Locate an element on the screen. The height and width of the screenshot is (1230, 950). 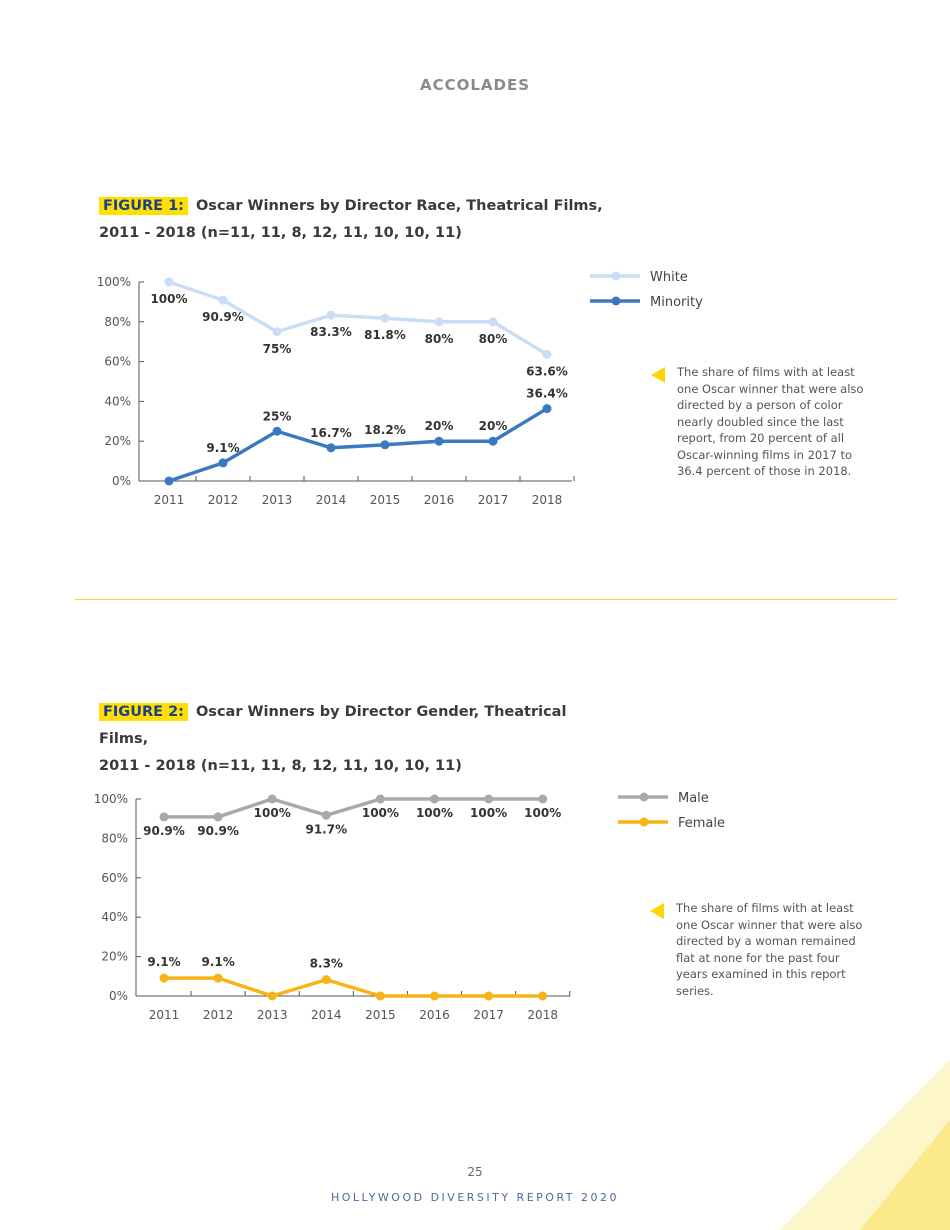
series-line-male is located at coordinates (353, 808).